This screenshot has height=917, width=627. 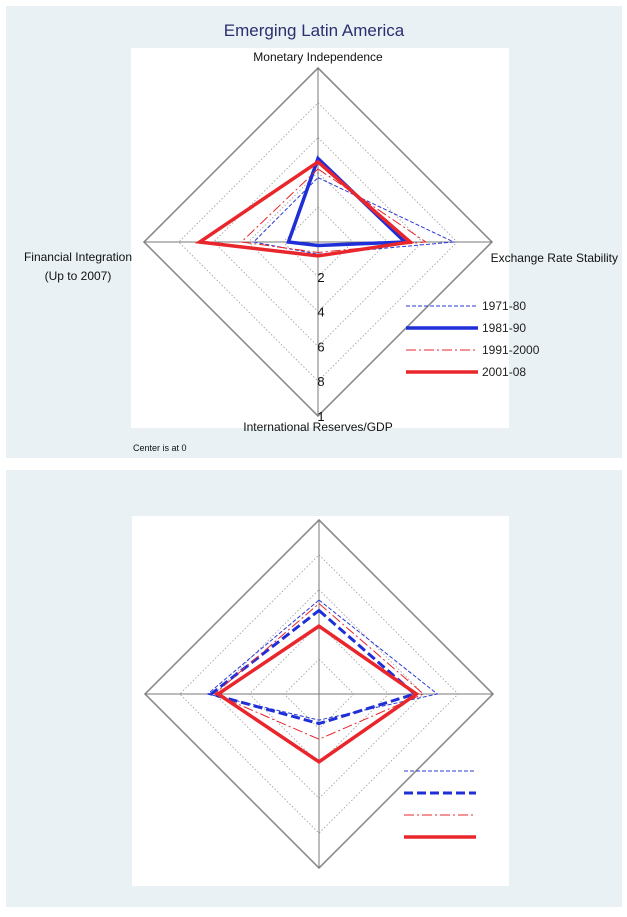 What do you see at coordinates (78, 276) in the screenshot?
I see `axis-label-left-line2: (Up to 2007)` at bounding box center [78, 276].